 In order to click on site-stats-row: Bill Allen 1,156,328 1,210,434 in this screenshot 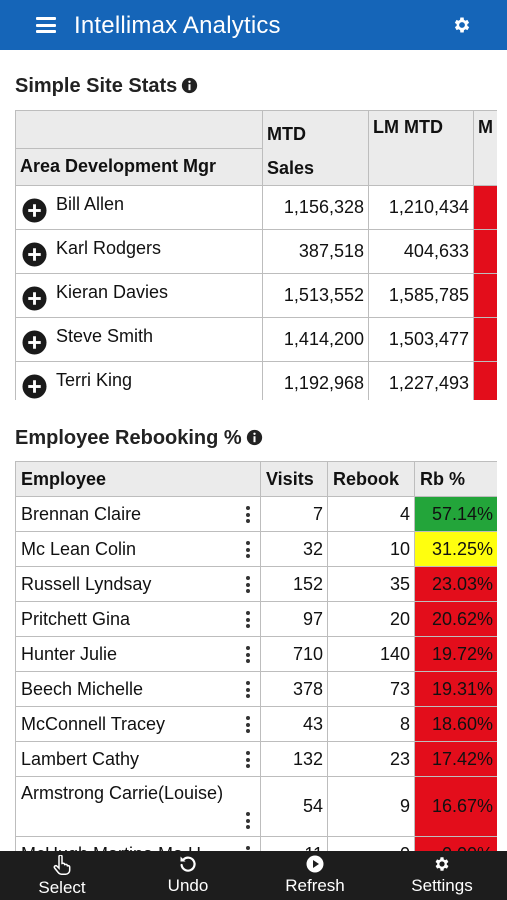, I will do `click(256, 207)`.